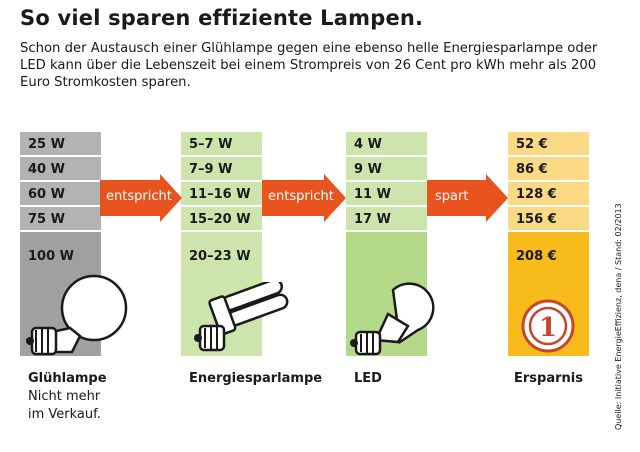  Describe the element at coordinates (221, 219) in the screenshot. I see `value-cell: 15–20 W` at that location.